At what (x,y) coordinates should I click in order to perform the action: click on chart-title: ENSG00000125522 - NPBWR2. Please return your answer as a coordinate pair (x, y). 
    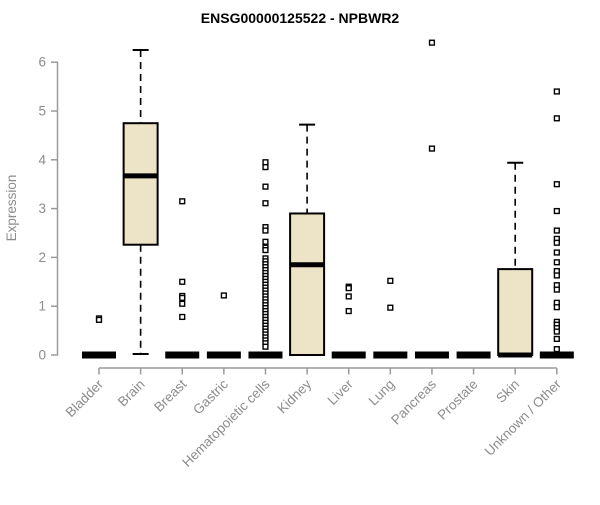
    Looking at the image, I should click on (300, 18).